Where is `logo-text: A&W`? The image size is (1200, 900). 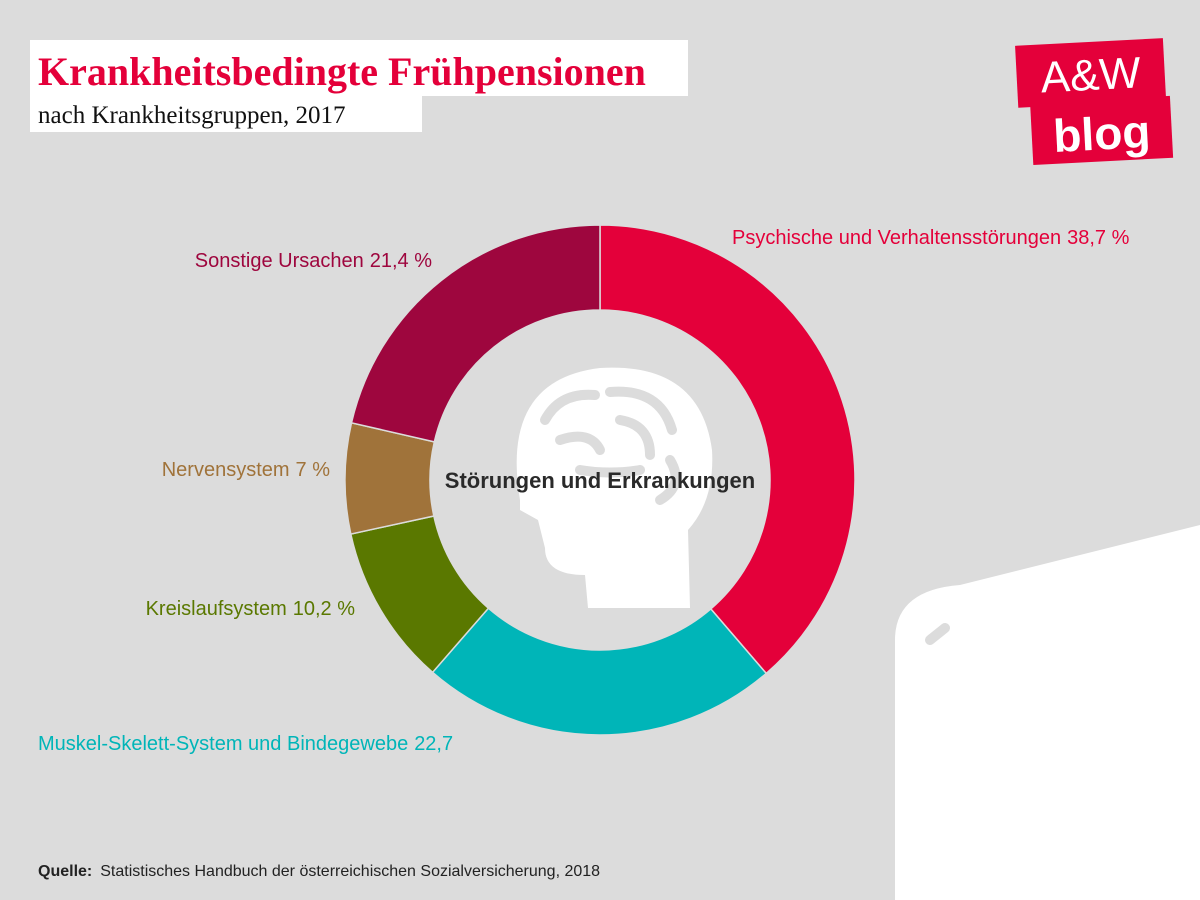 logo-text: A&W is located at coordinates (1090, 75).